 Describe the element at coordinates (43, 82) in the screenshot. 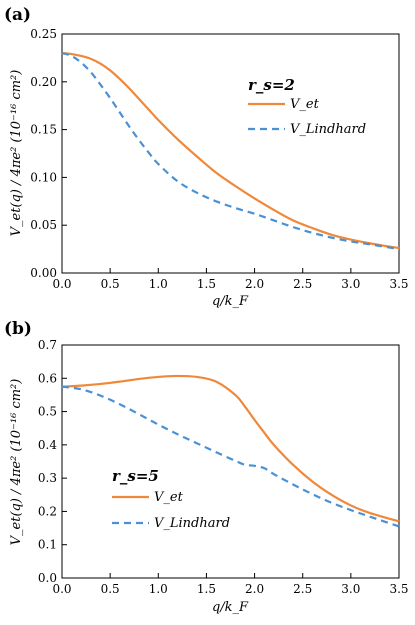

I see `panel-a-y-tick-label: 0.20` at that location.